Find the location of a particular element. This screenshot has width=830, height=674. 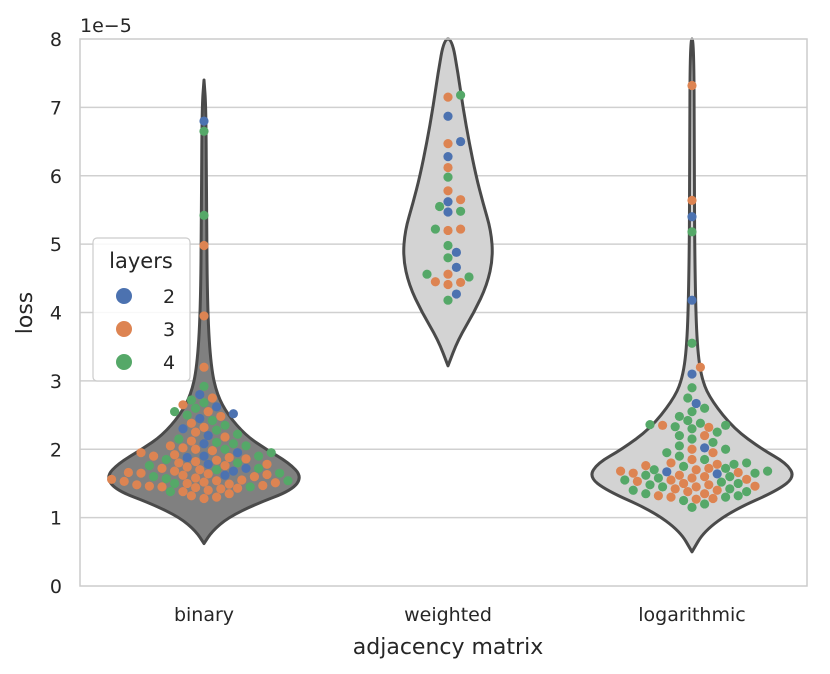

legend-label-4: 4 is located at coordinates (169, 363).